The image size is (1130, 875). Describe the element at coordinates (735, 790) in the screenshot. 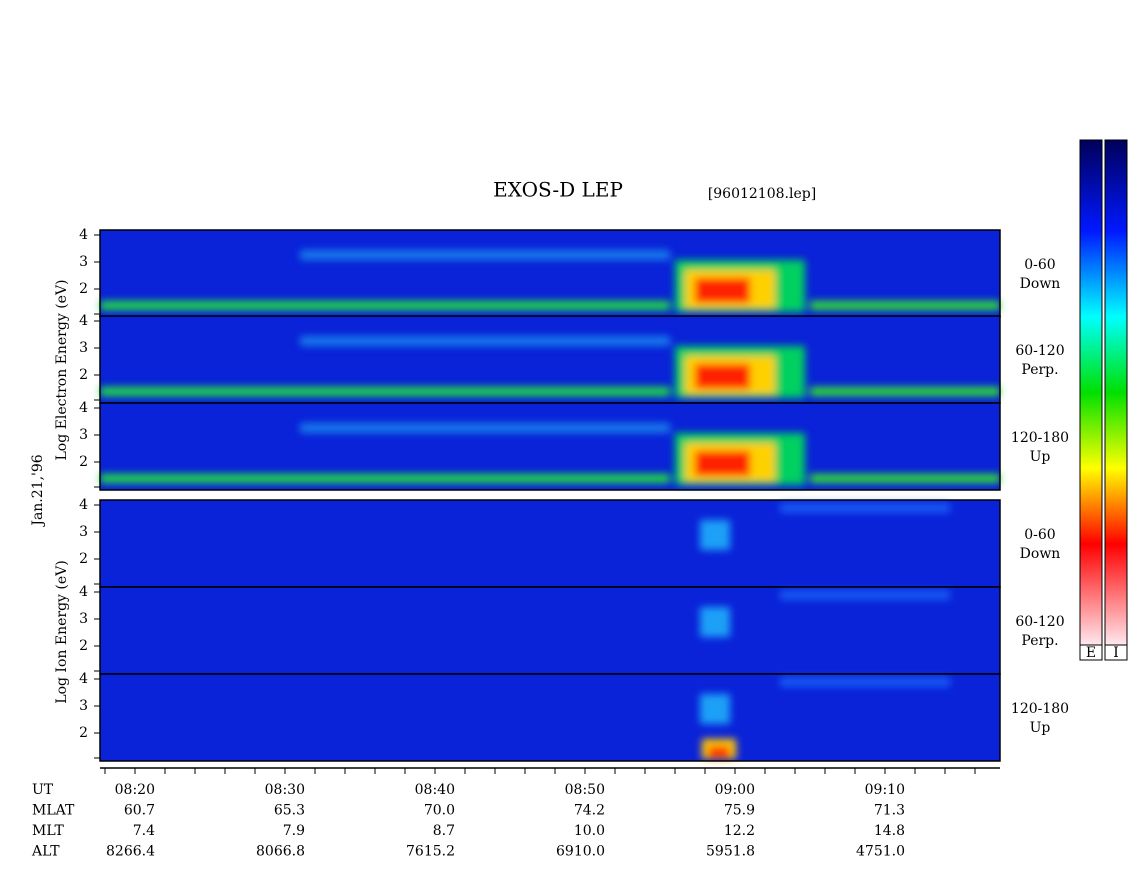

I see `ephemeris-value: 09:00` at that location.